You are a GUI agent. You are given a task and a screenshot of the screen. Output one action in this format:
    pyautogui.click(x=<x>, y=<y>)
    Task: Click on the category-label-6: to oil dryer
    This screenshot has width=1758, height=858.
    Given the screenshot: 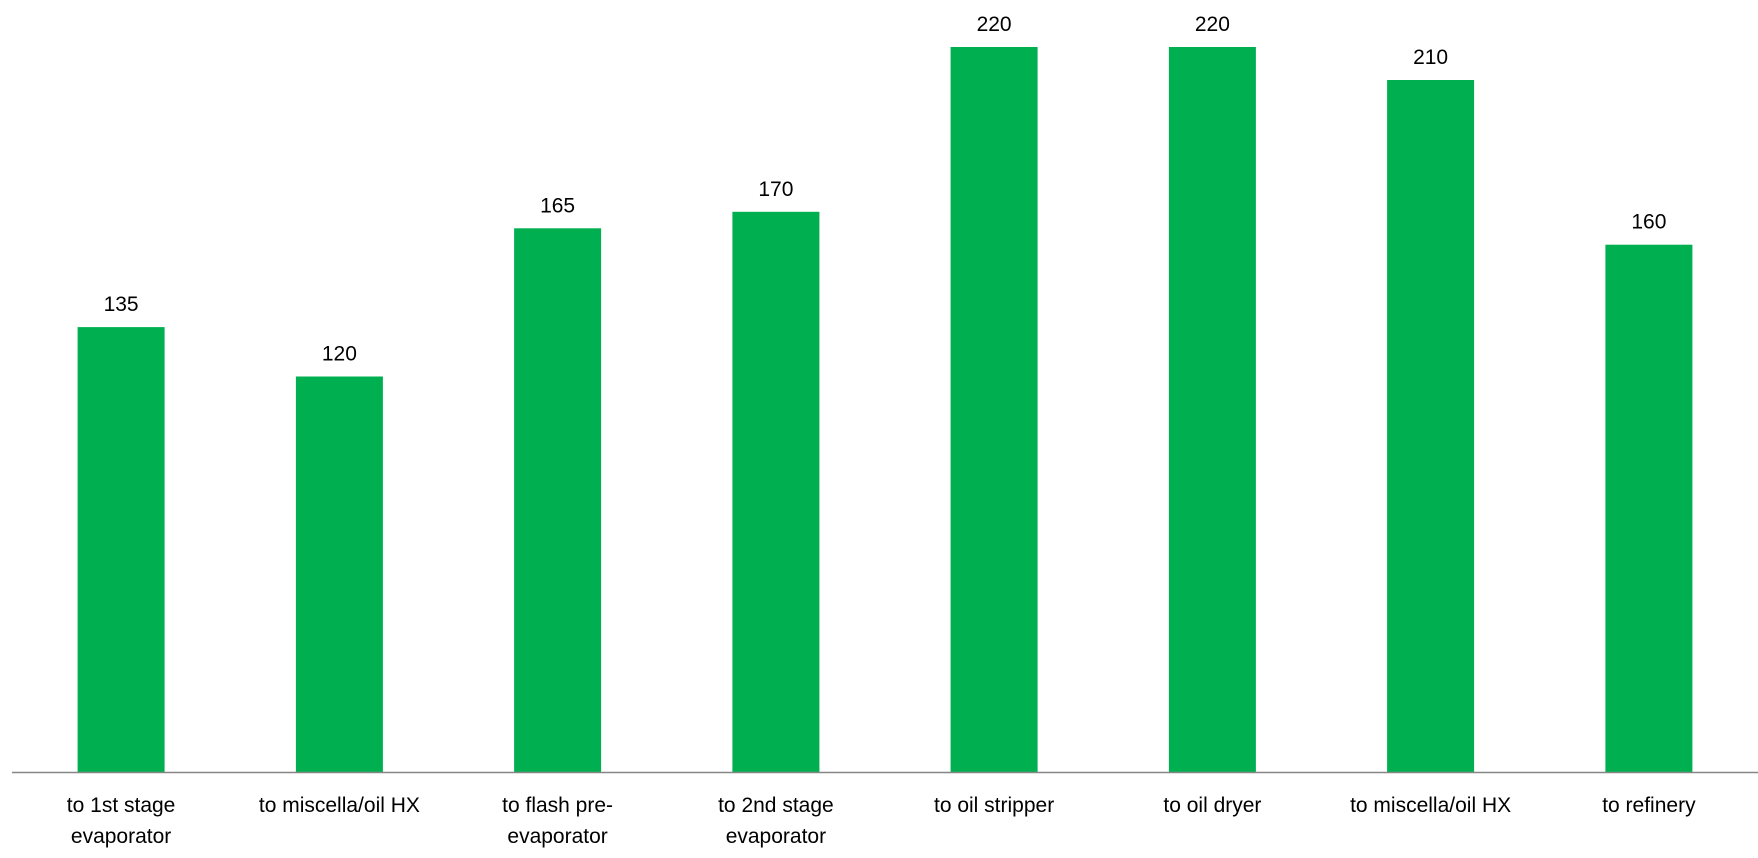 What is the action you would take?
    pyautogui.click(x=1212, y=805)
    